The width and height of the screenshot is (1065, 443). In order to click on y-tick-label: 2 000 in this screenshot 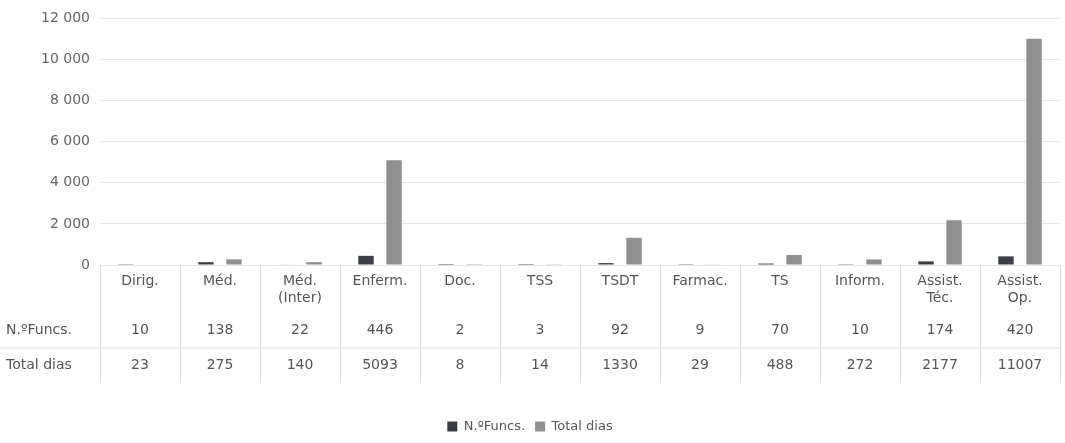, I will do `click(69, 222)`.